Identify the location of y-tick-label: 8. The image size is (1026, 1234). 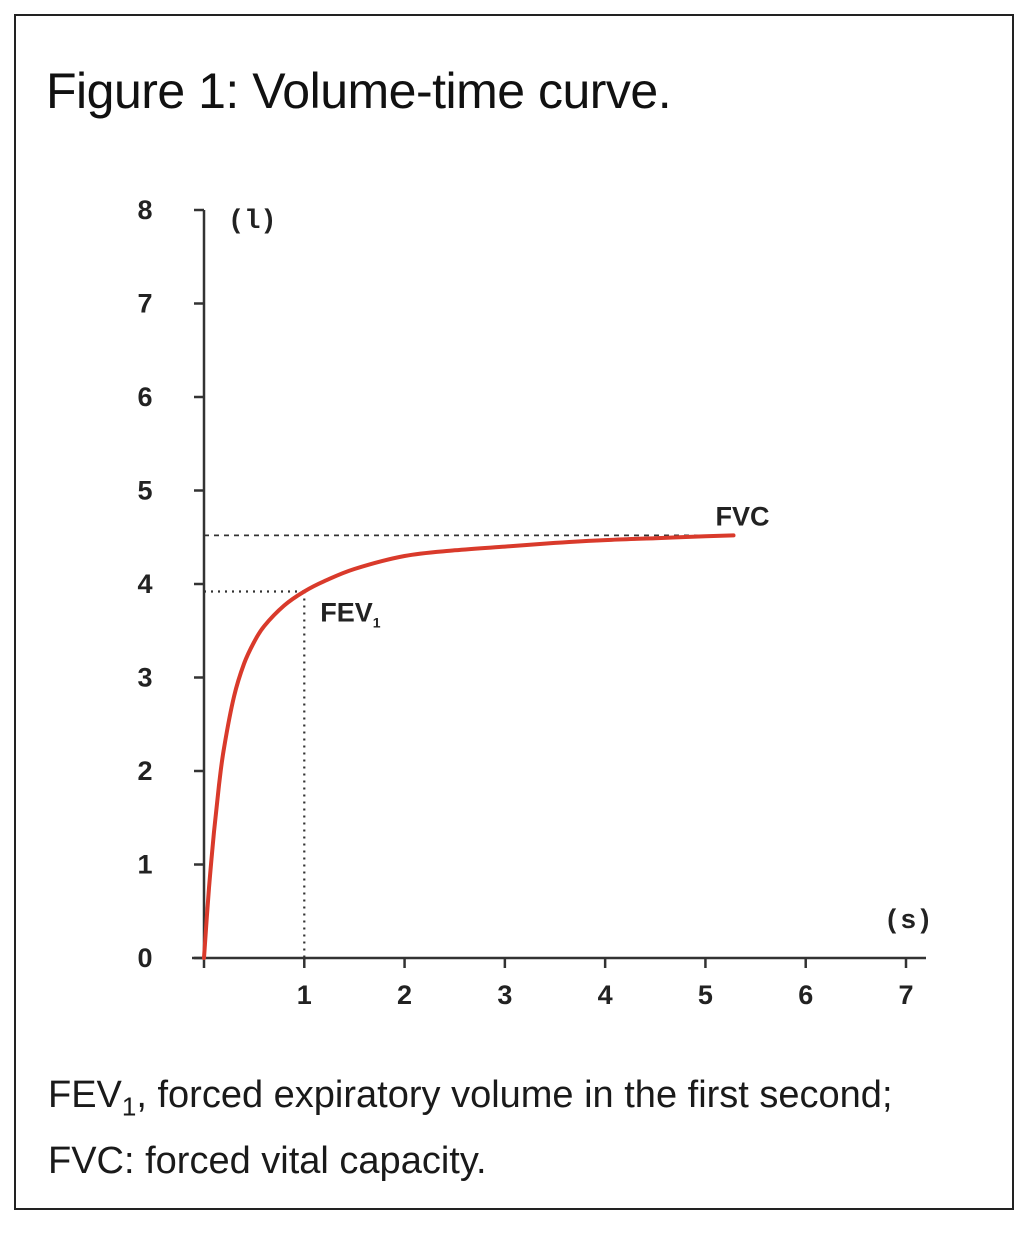
(144, 210).